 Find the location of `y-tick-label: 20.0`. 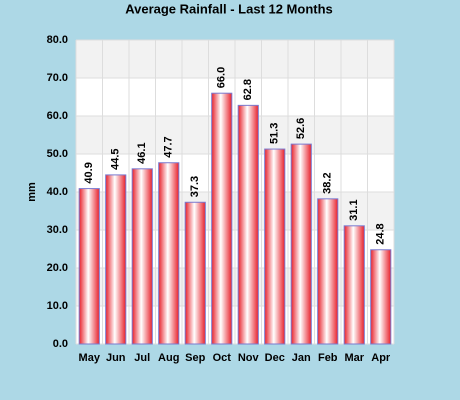

y-tick-label: 20.0 is located at coordinates (57, 268).